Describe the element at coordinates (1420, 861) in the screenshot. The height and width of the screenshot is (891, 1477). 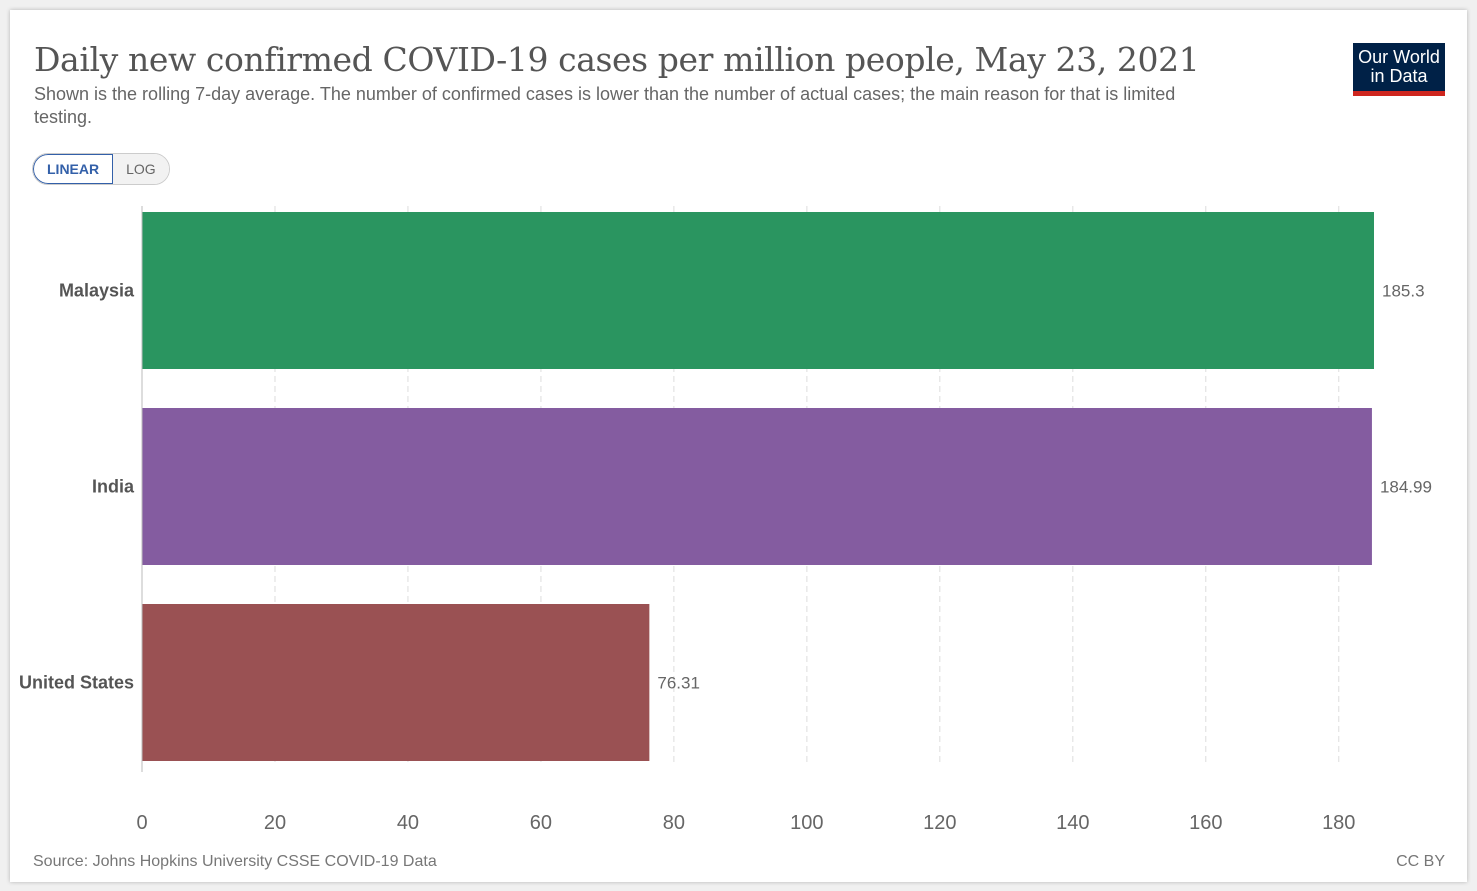
I see `license-link: CC BY` at that location.